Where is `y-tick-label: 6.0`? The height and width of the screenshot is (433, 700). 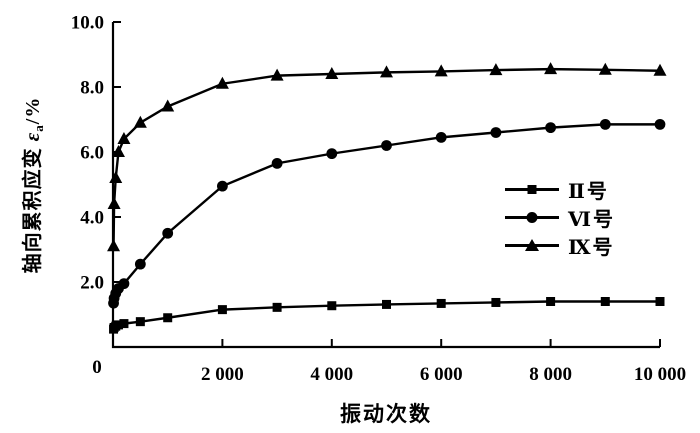
y-tick-label: 6.0 is located at coordinates (92, 153).